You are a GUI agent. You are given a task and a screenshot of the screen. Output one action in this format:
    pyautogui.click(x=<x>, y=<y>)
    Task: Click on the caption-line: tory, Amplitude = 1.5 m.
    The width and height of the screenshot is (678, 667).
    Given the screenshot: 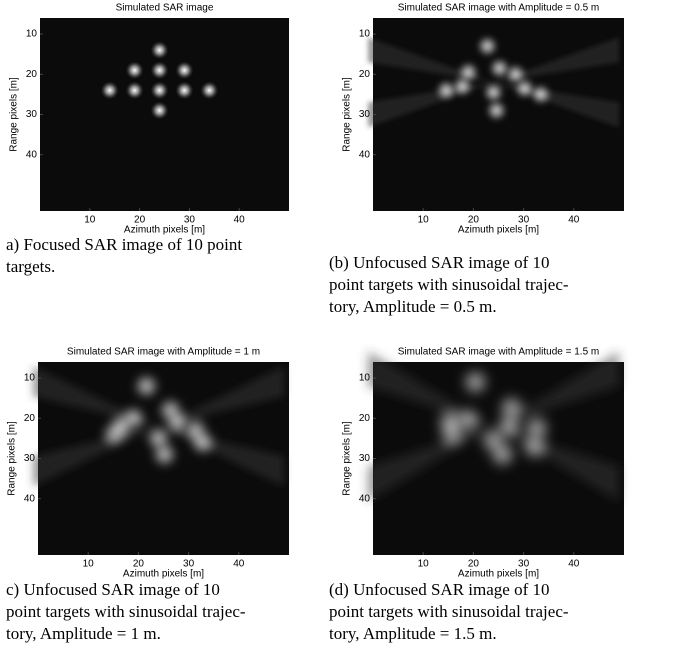 What is the action you would take?
    pyautogui.click(x=413, y=633)
    